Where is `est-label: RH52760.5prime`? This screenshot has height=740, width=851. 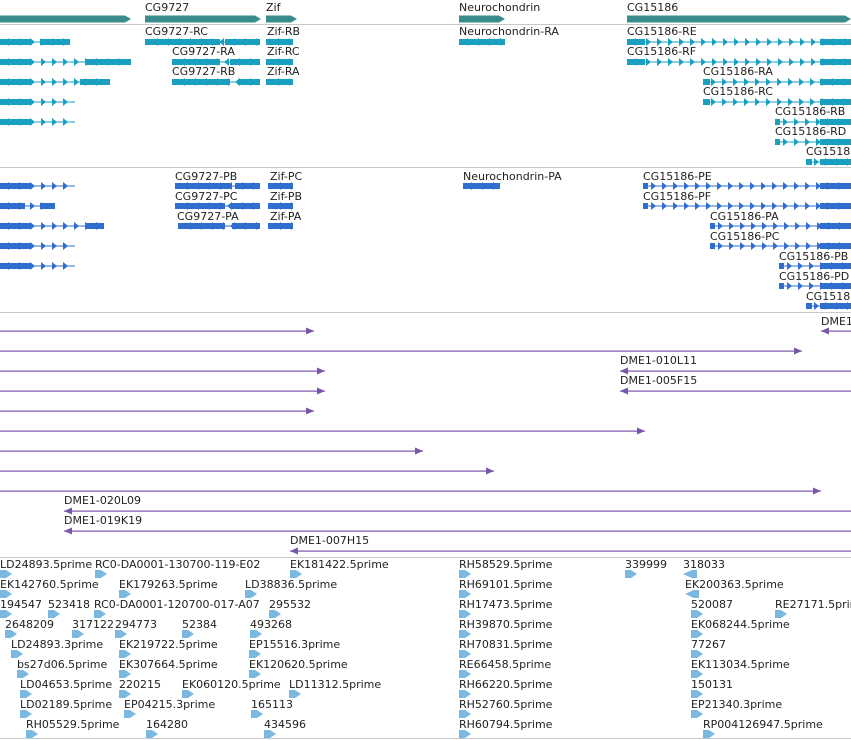
est-label: RH52760.5prime is located at coordinates (506, 704).